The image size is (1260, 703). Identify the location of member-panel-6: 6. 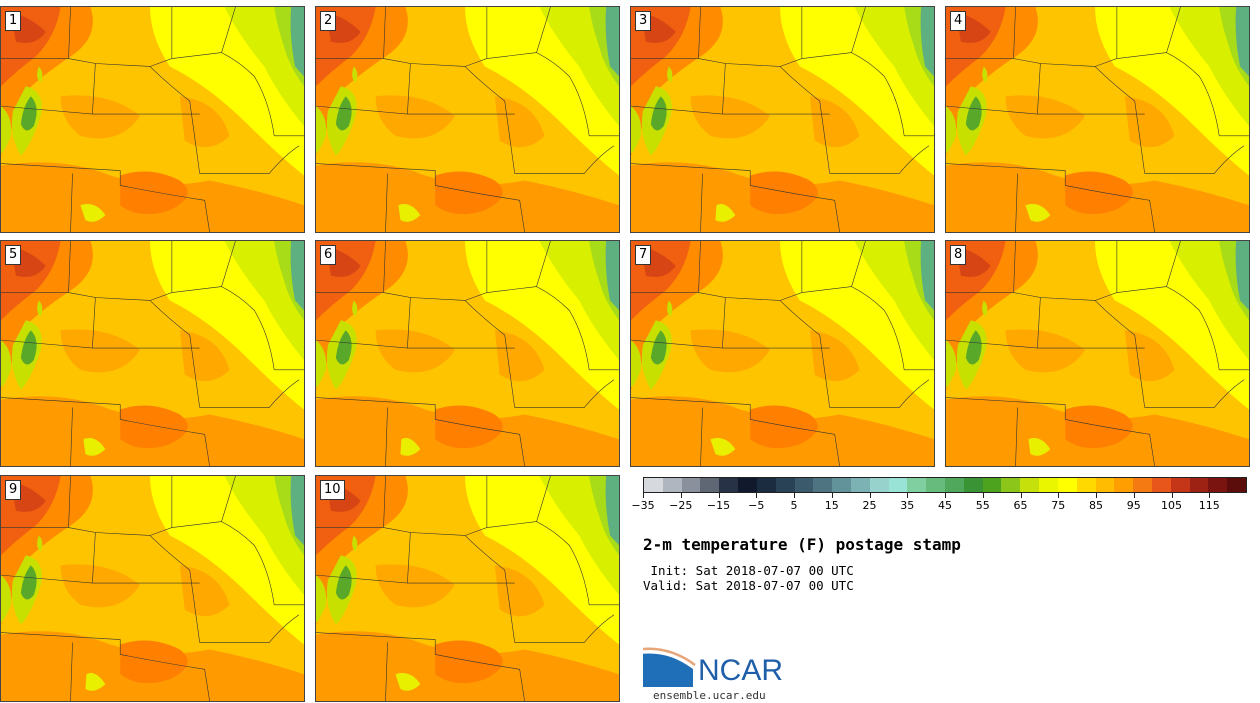
(467, 353).